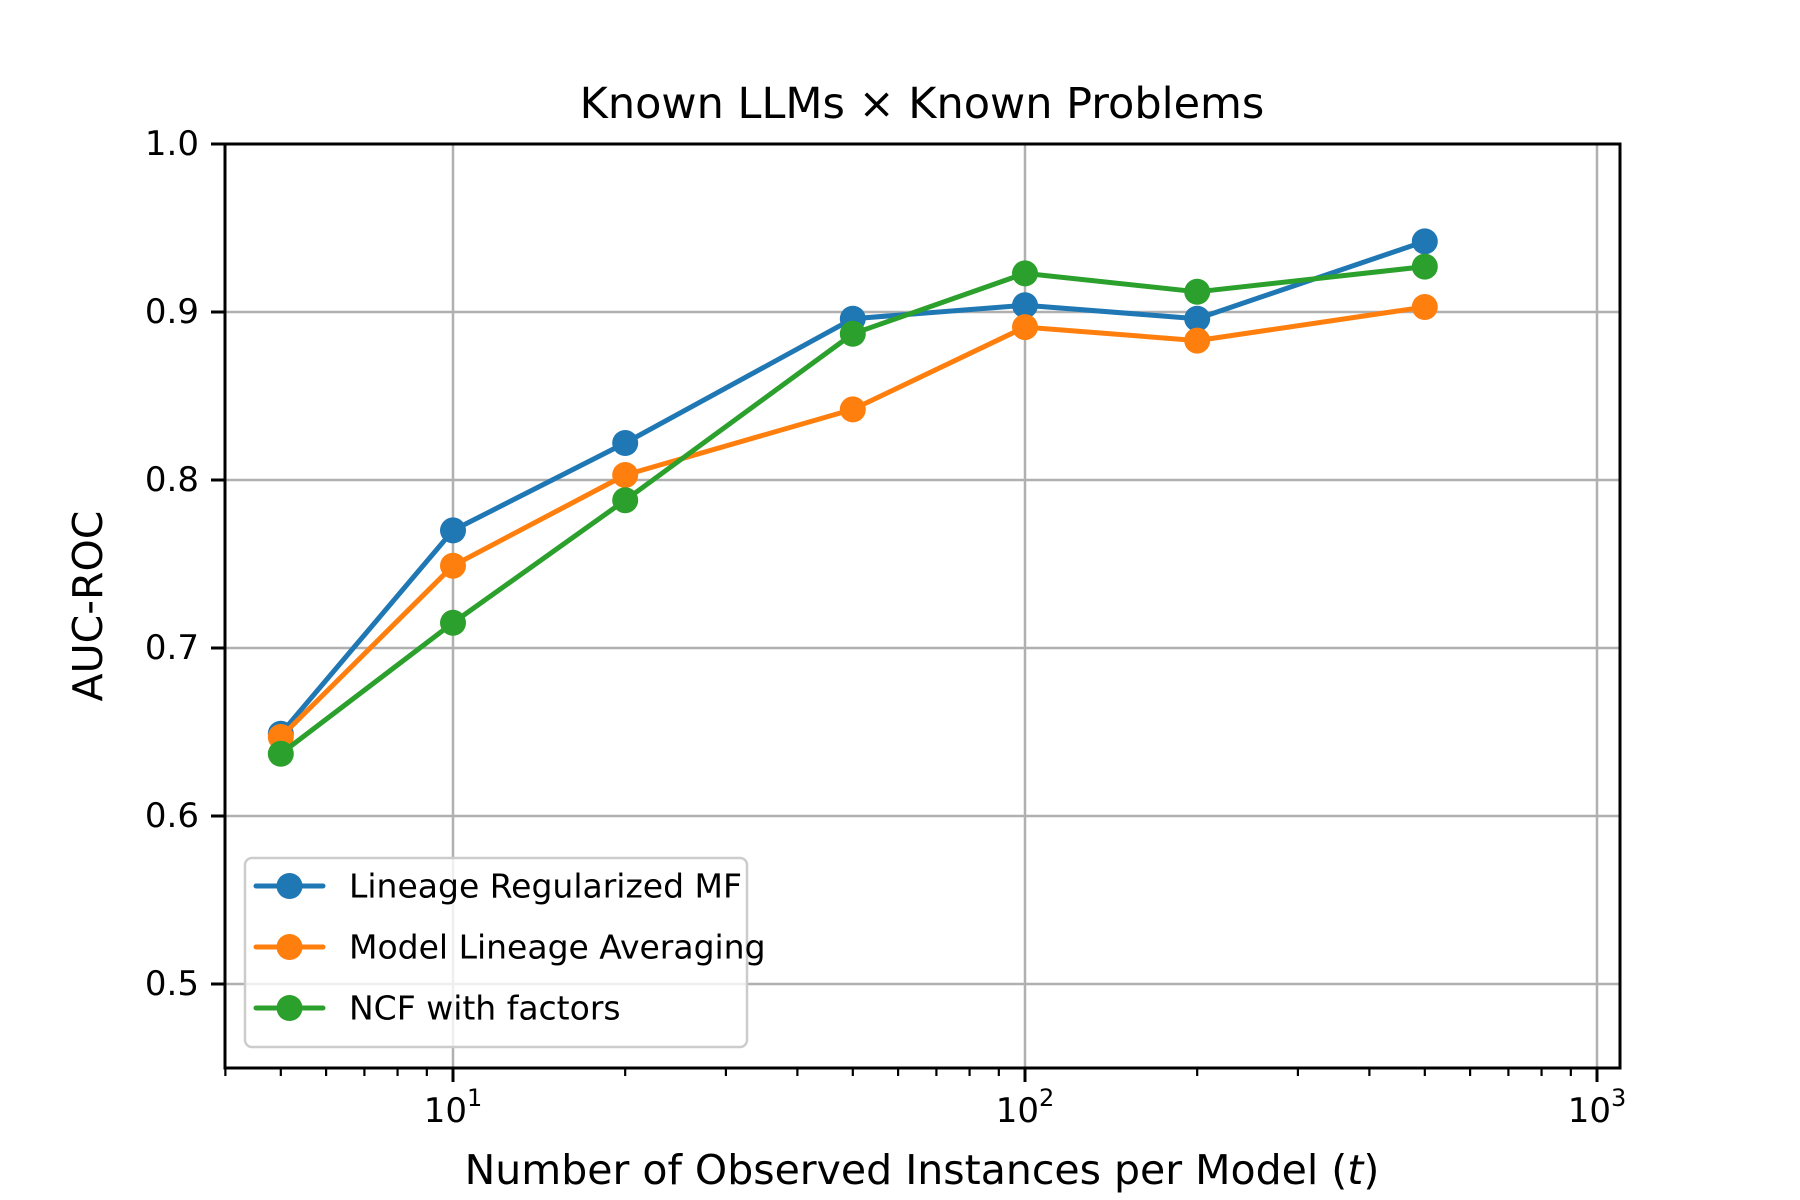  What do you see at coordinates (1356, 1170) in the screenshot?
I see `x-axis-label-italic-t: t` at bounding box center [1356, 1170].